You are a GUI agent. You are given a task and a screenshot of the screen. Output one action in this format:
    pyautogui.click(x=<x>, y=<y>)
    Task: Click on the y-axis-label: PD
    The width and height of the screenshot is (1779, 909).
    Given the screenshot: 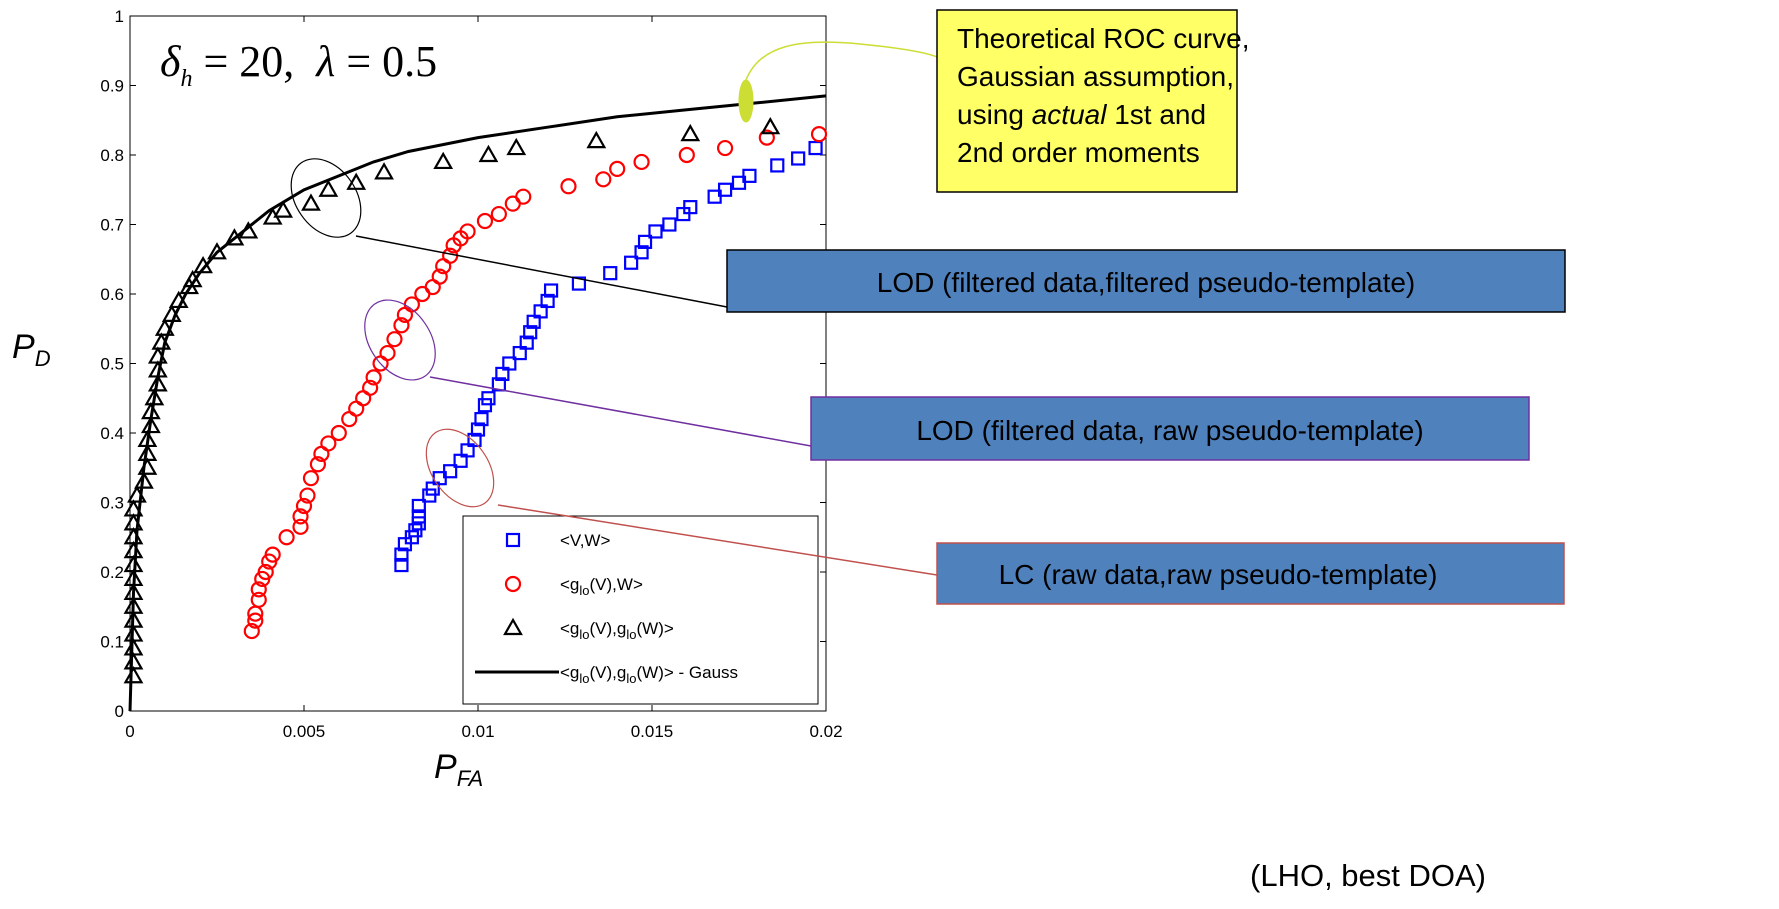 What is the action you would take?
    pyautogui.click(x=31, y=350)
    